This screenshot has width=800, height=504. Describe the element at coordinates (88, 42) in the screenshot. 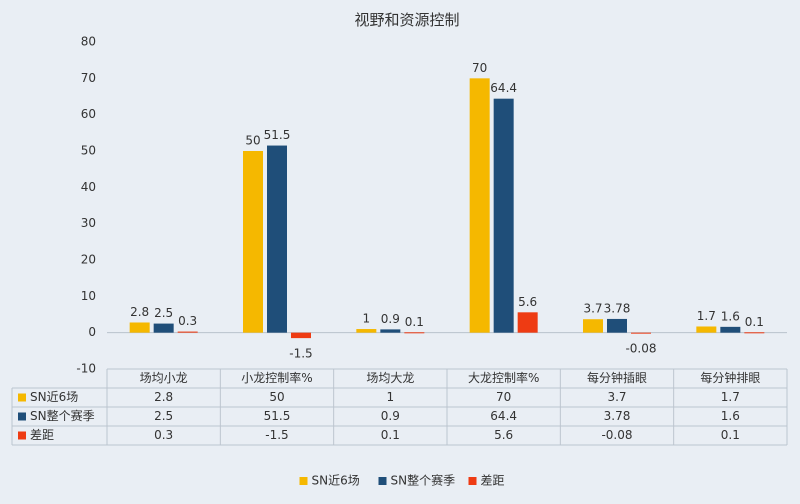

I see `y-tick-label: 80` at that location.